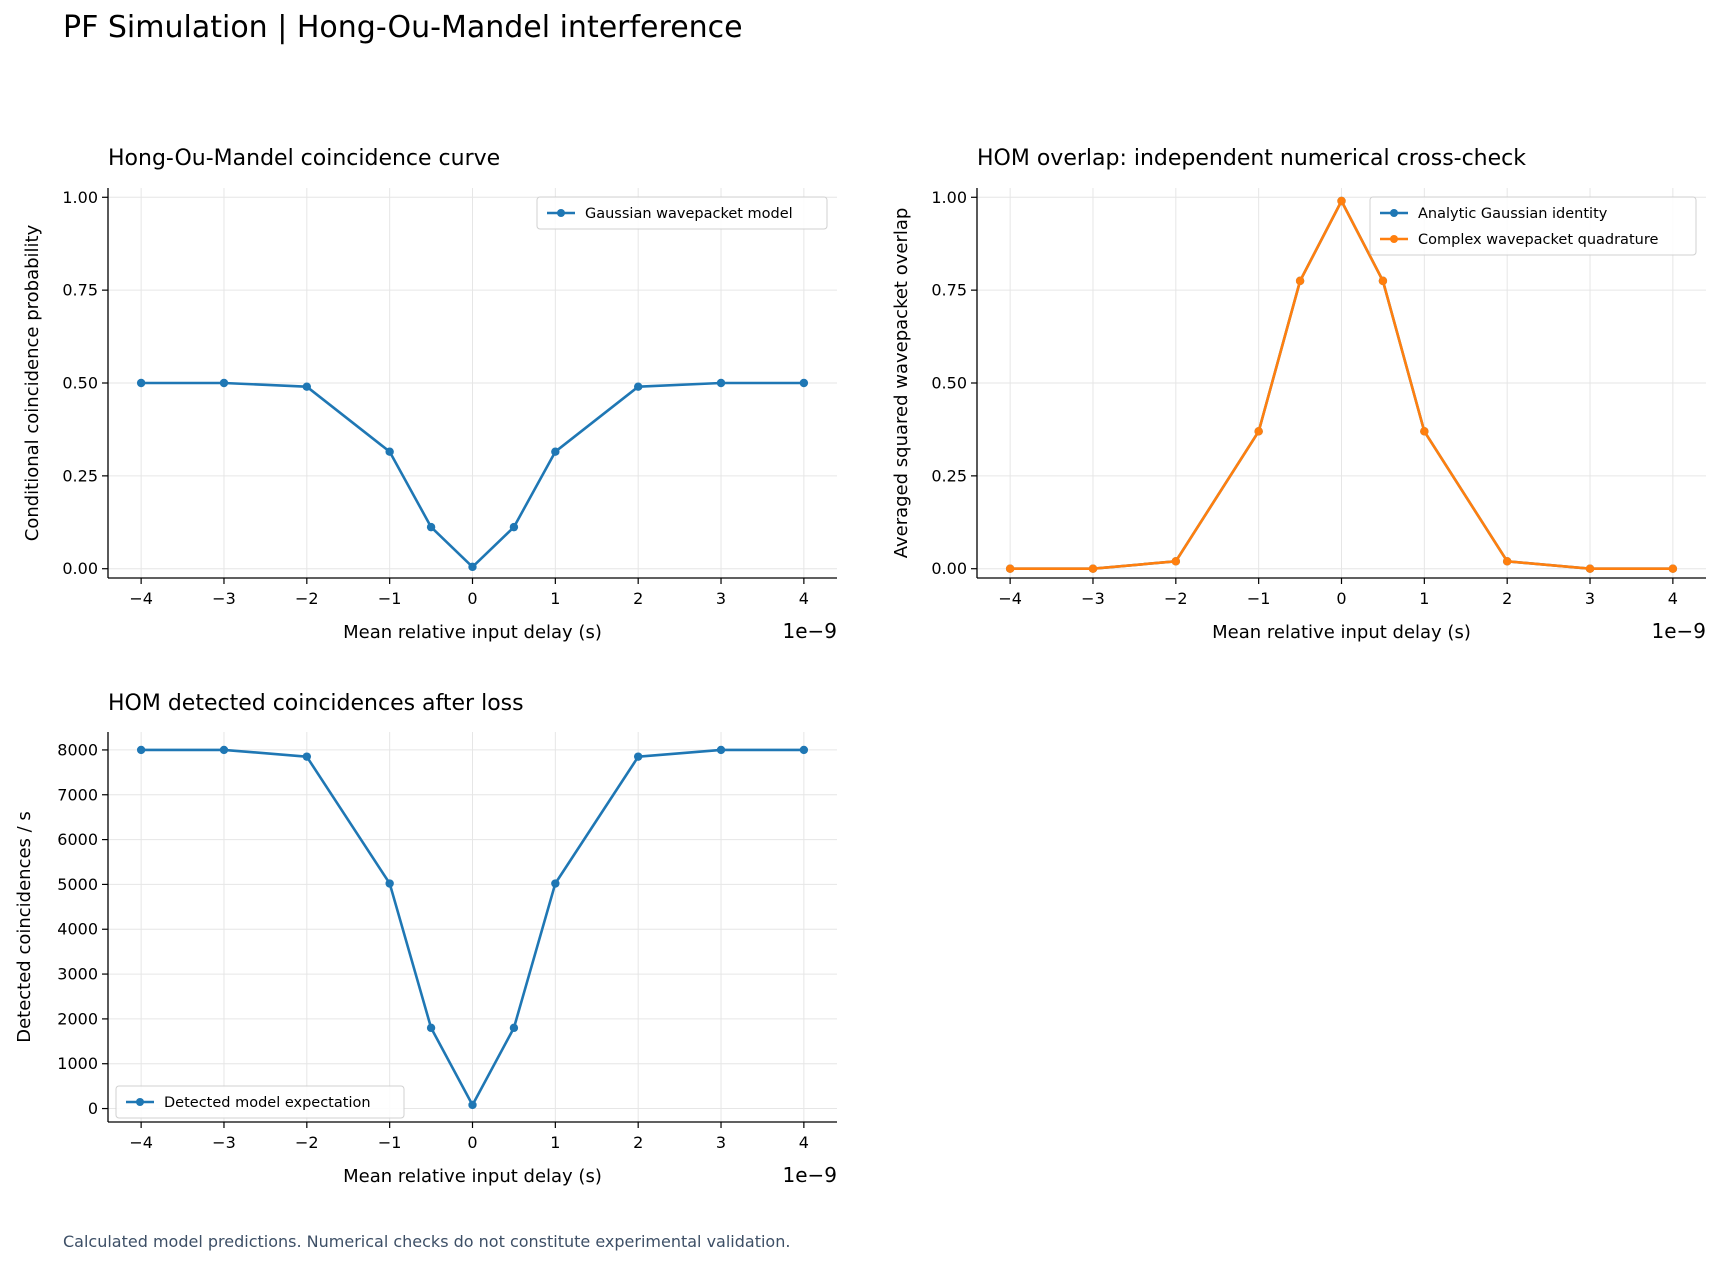 This screenshot has height=1267, width=1721. Describe the element at coordinates (304, 158) in the screenshot. I see `chart-title: Hong-Ou-Mandel coincidence curve` at that location.